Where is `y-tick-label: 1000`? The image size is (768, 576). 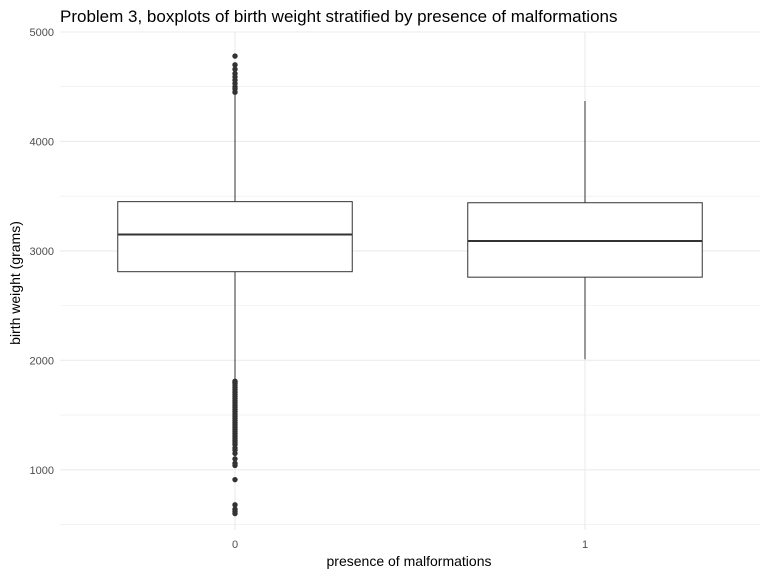 y-tick-label: 1000 is located at coordinates (42, 471).